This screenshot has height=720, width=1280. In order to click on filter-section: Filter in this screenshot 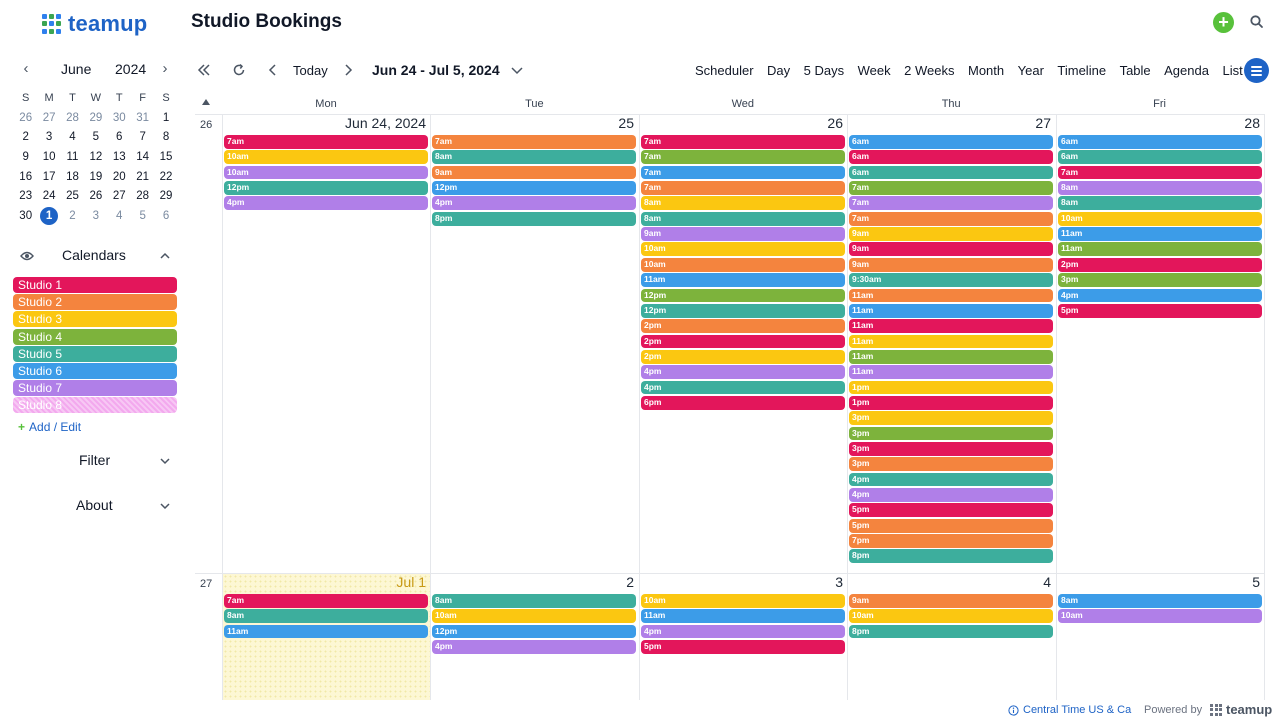, I will do `click(96, 462)`.